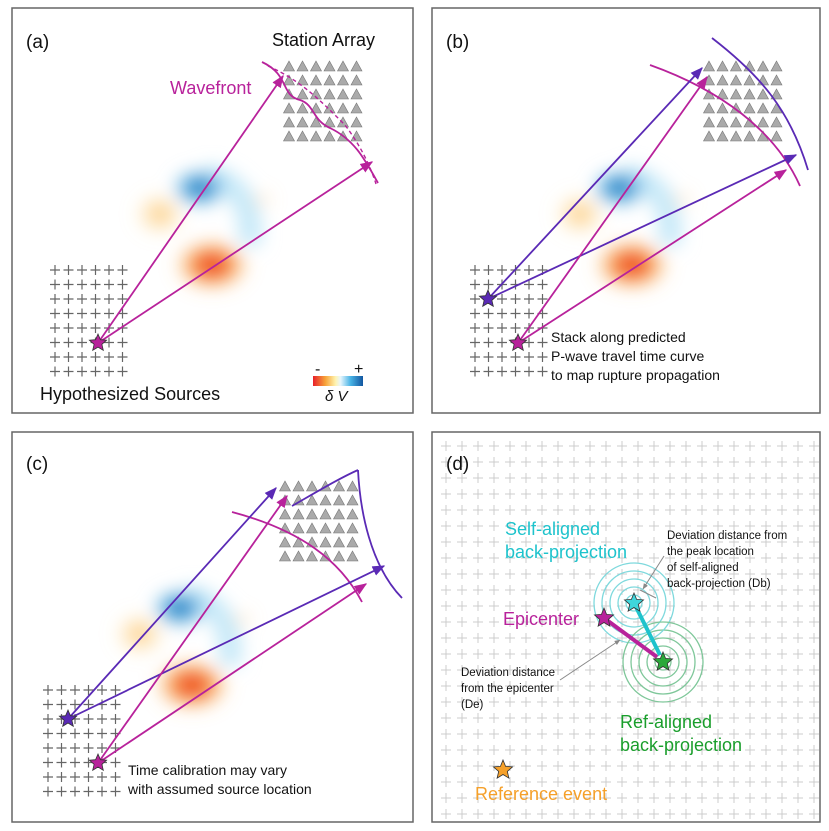 The width and height of the screenshot is (829, 831). What do you see at coordinates (666, 722) in the screenshot?
I see `ref-aligned-label: Ref-aligned` at bounding box center [666, 722].